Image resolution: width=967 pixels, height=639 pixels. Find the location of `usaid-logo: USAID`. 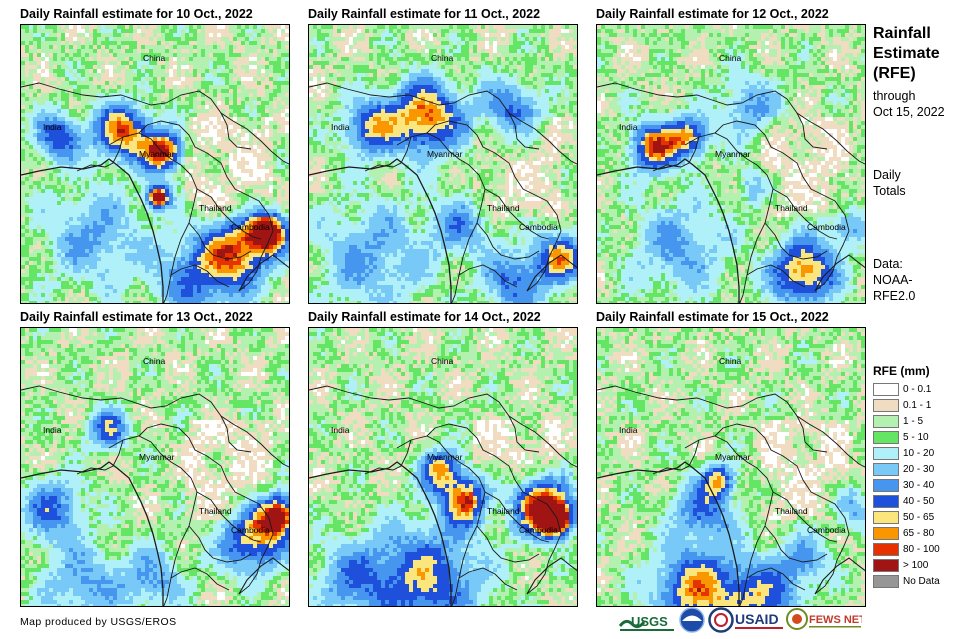

usaid-logo: USAID is located at coordinates (759, 620).